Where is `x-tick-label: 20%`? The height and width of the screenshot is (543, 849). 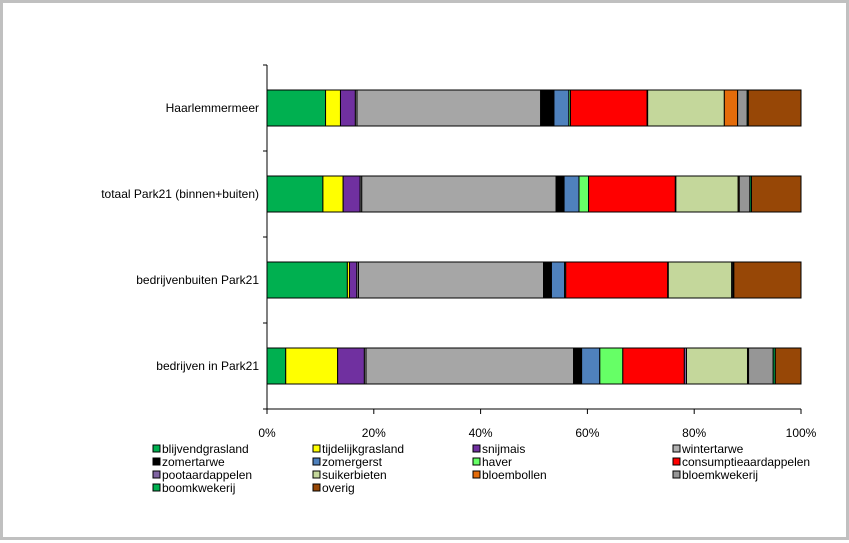
x-tick-label: 20% is located at coordinates (374, 433).